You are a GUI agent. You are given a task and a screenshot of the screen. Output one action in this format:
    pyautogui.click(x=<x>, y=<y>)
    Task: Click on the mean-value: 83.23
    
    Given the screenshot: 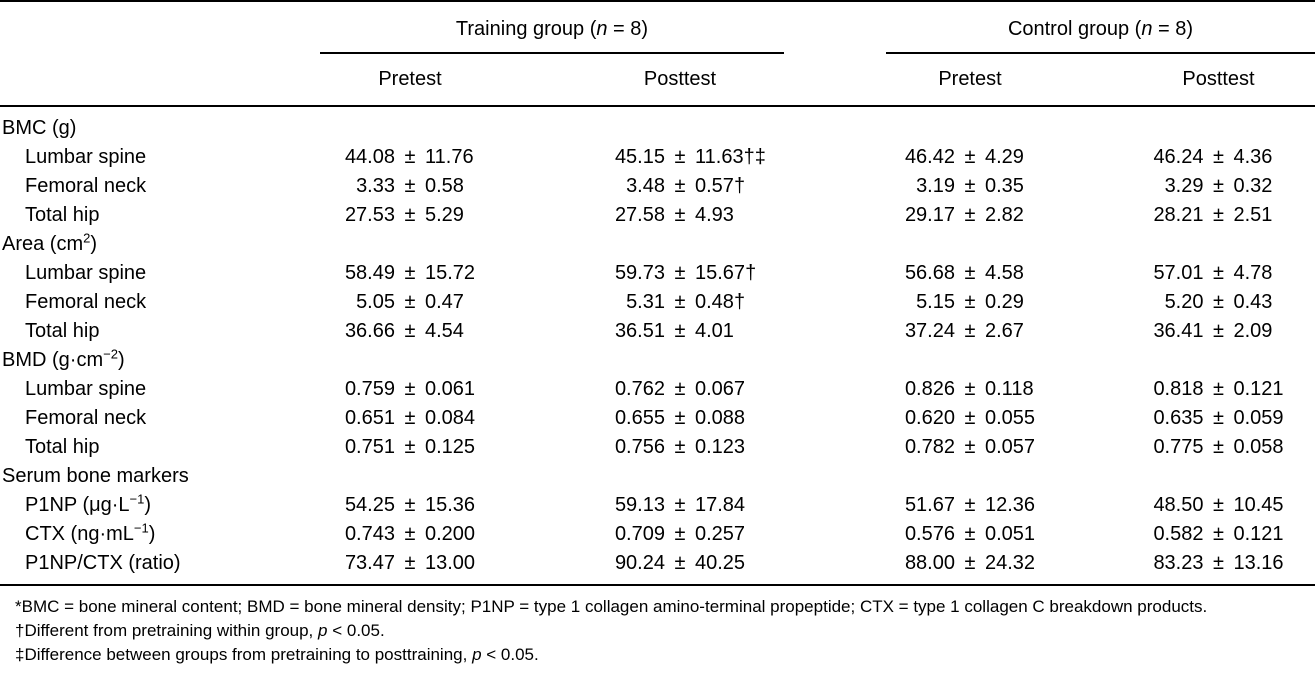 What is the action you would take?
    pyautogui.click(x=1178, y=563)
    